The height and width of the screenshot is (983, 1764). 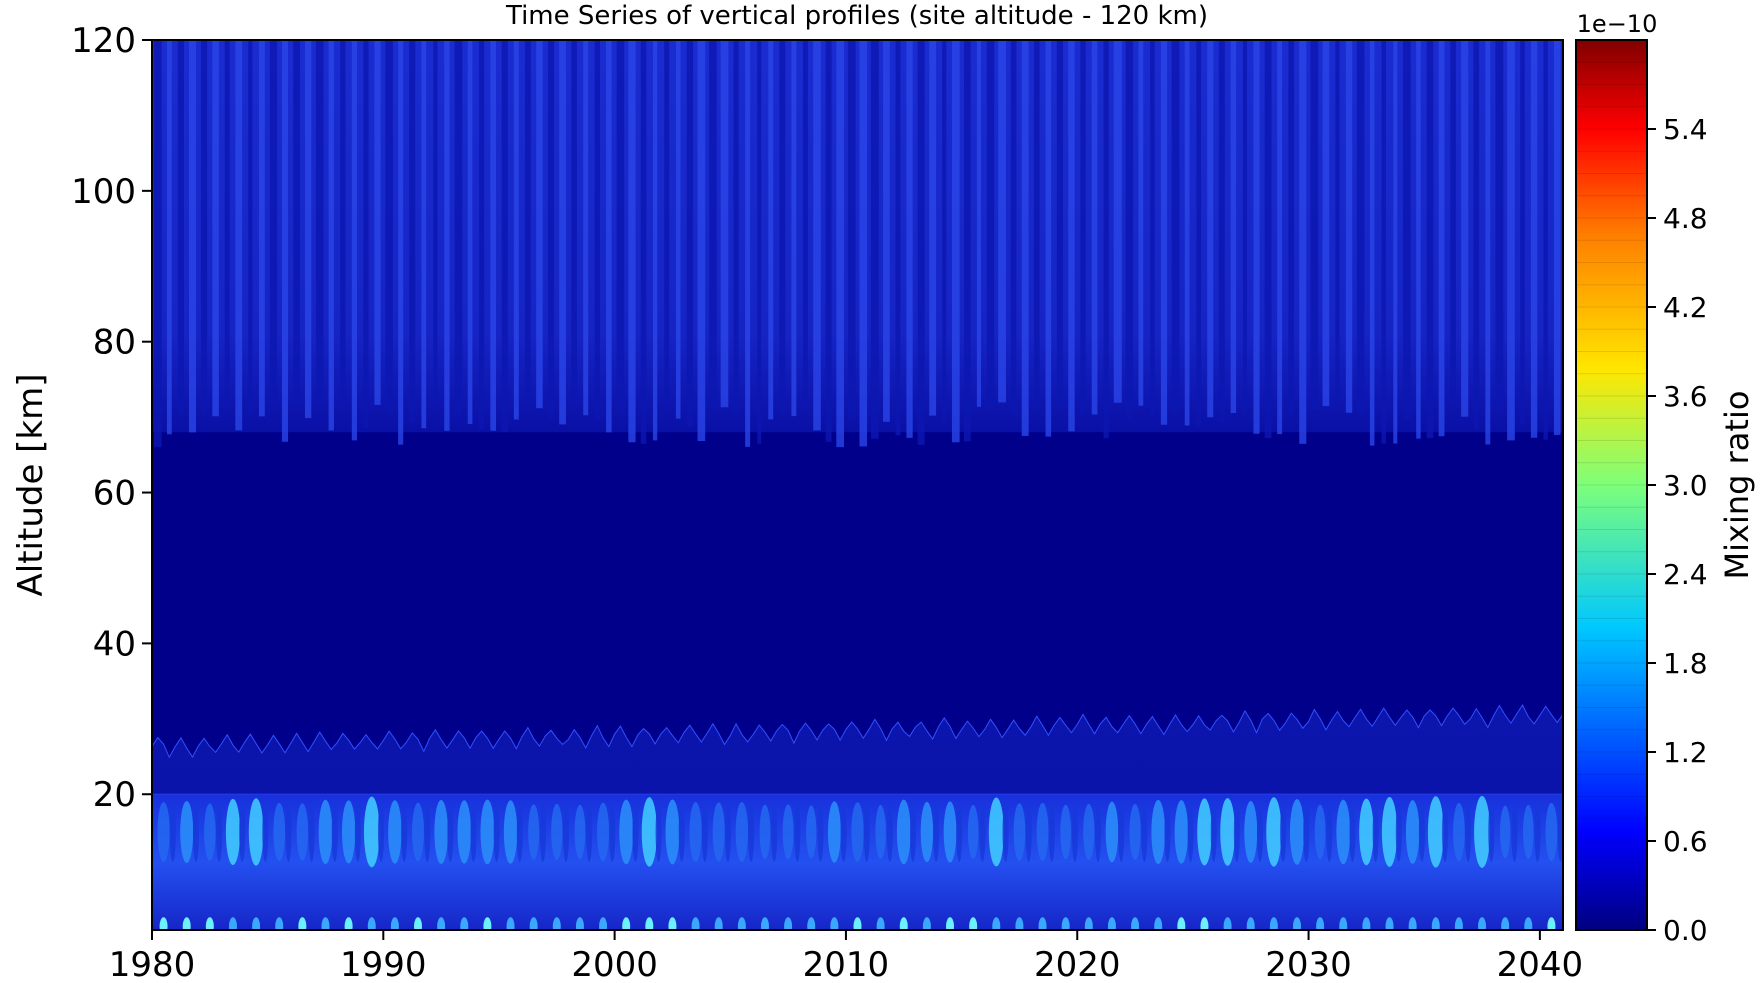 What do you see at coordinates (1685, 841) in the screenshot?
I see `colorbar-tick-label: 0.6` at bounding box center [1685, 841].